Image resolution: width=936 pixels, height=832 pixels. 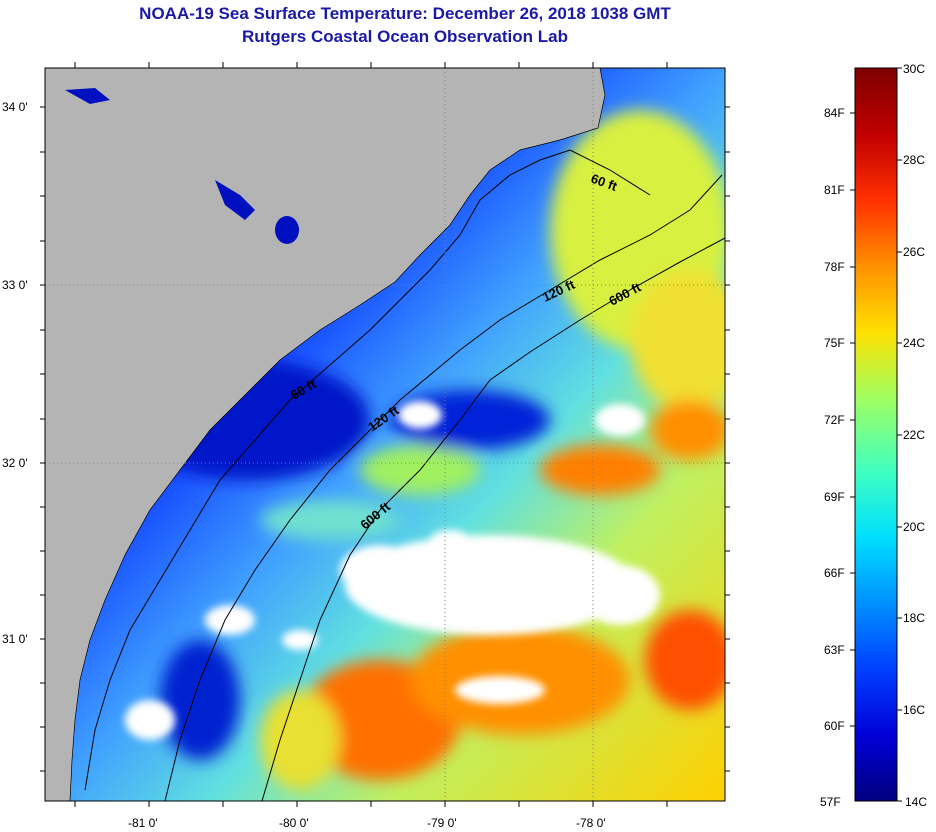 What do you see at coordinates (914, 69) in the screenshot?
I see `colorbar-c-label: 30C` at bounding box center [914, 69].